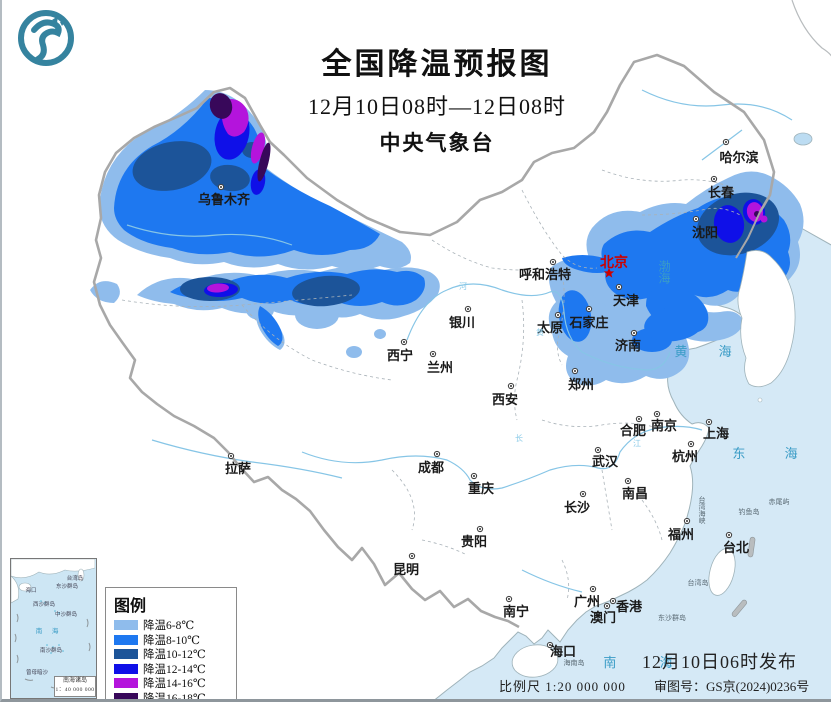 The height and width of the screenshot is (702, 831). I want to click on sea-label: 赤尾屿, so click(779, 501).